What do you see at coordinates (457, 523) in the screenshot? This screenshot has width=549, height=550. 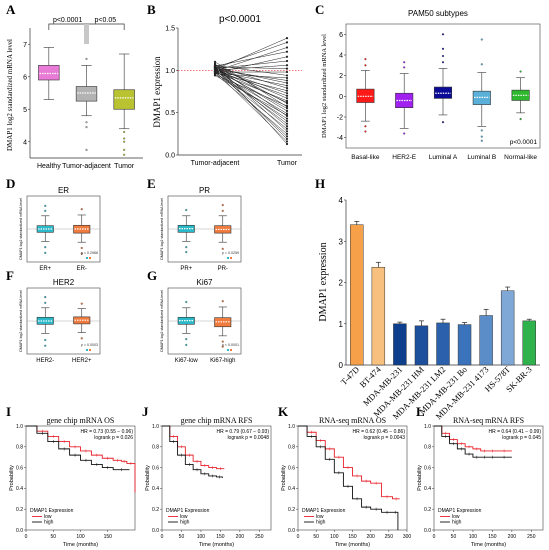 I see `legend-label: high` at bounding box center [457, 523].